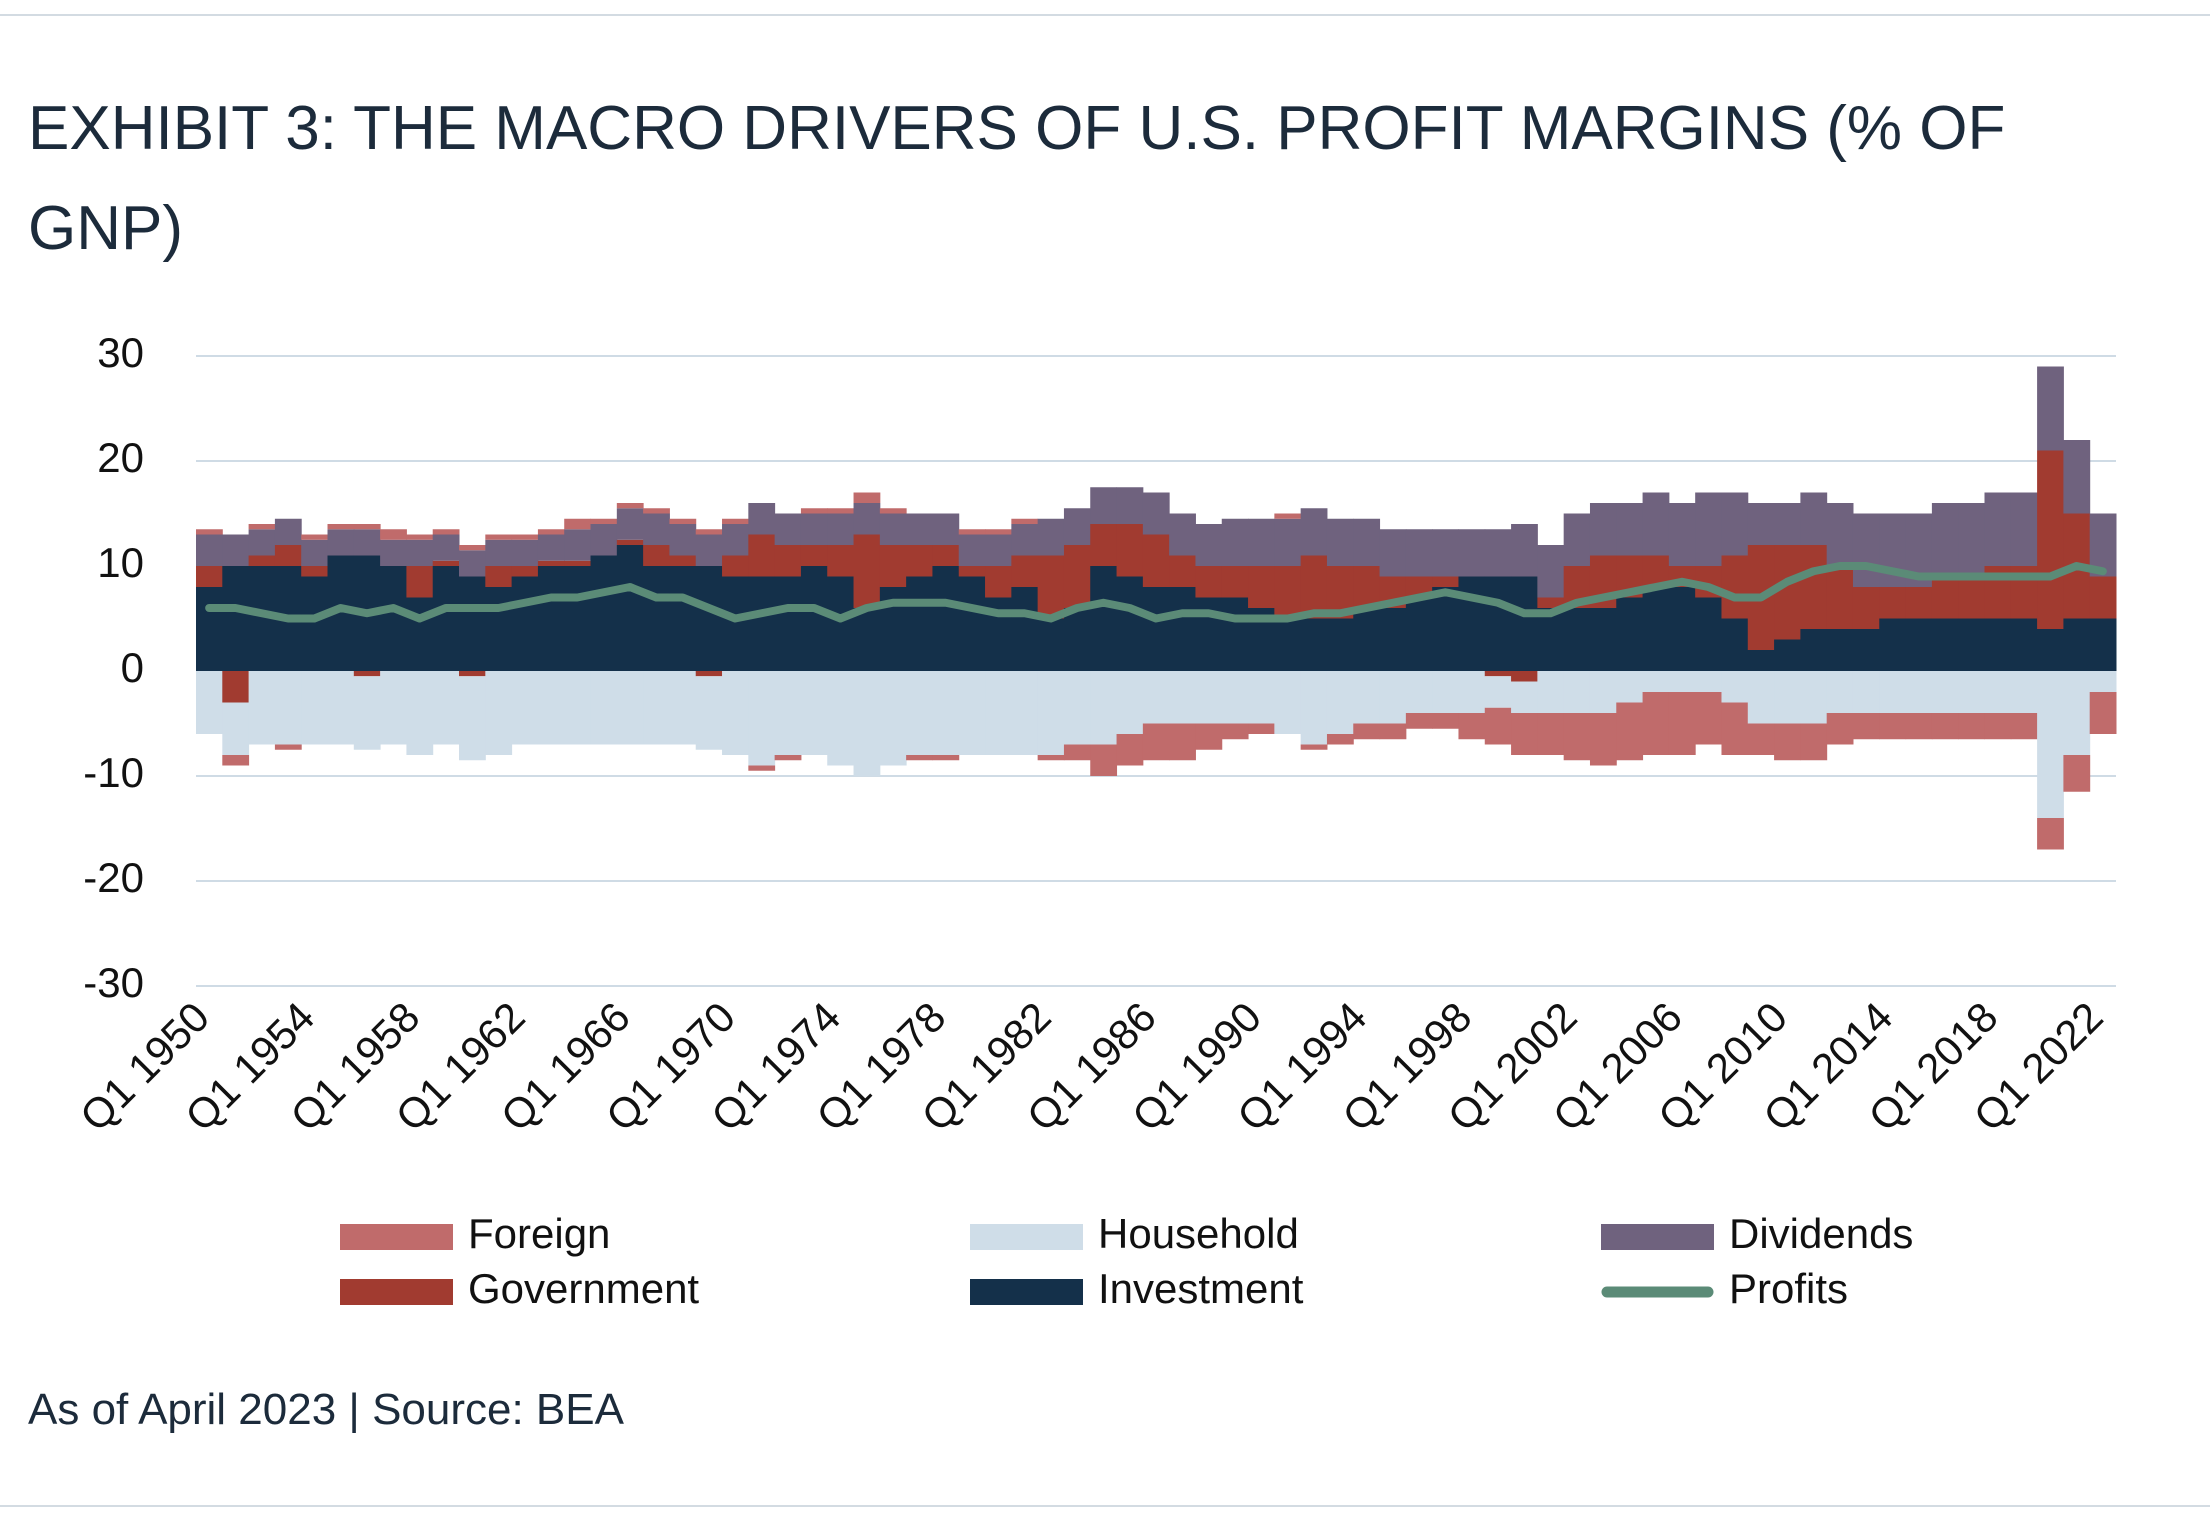 The height and width of the screenshot is (1520, 2210). What do you see at coordinates (1198, 1233) in the screenshot?
I see `legend-label: Household` at bounding box center [1198, 1233].